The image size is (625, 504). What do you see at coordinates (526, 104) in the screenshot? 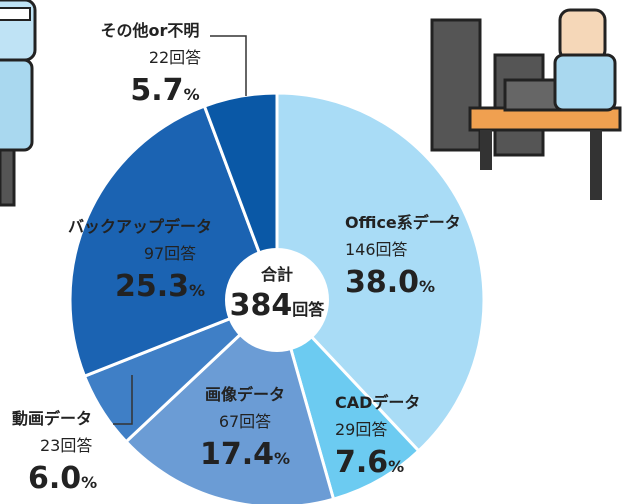
I see `illustration-right` at bounding box center [526, 104].